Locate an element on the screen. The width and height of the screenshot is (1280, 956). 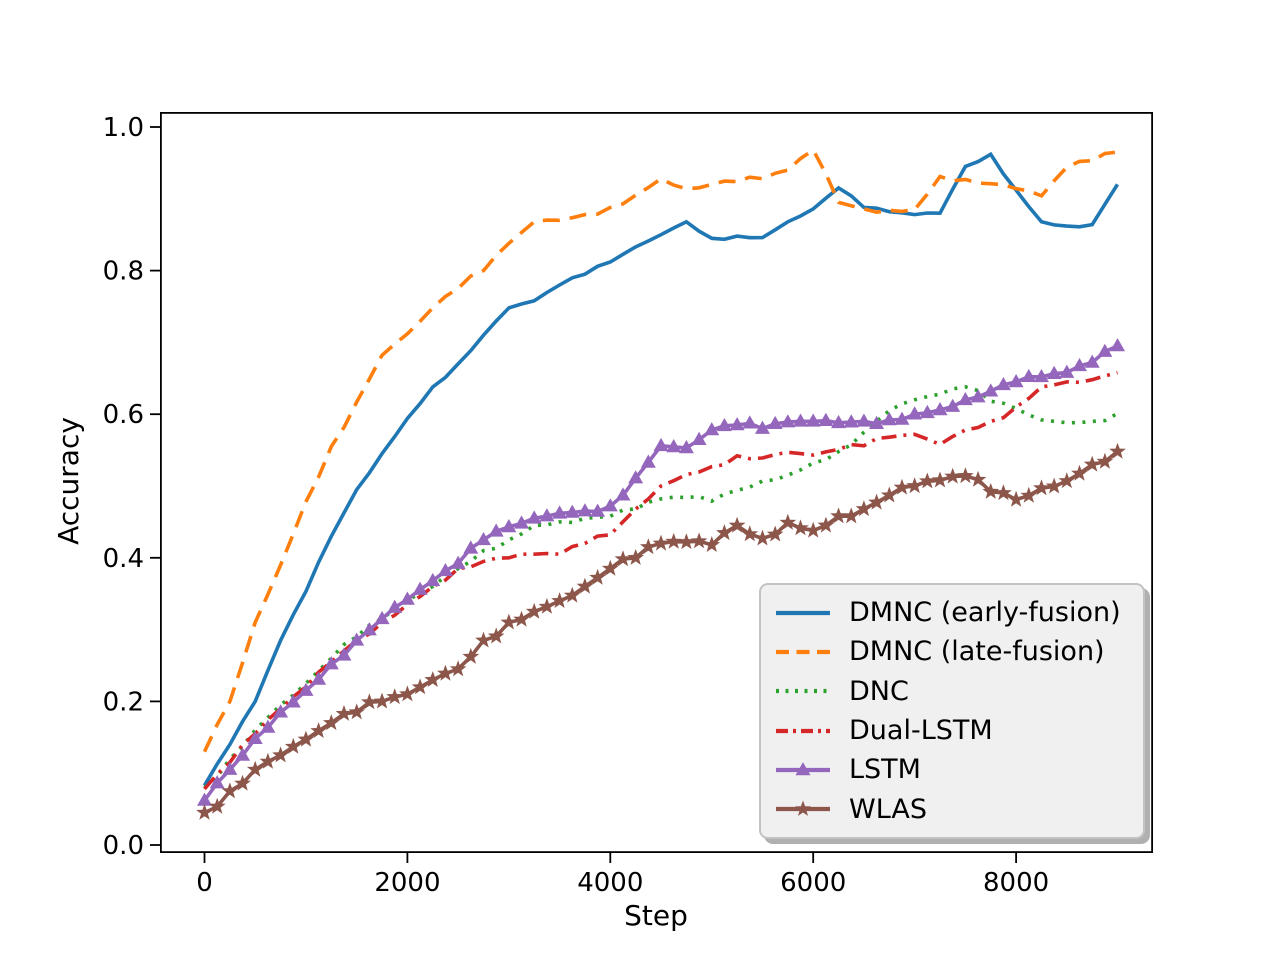
legend-label: LSTM is located at coordinates (885, 770).